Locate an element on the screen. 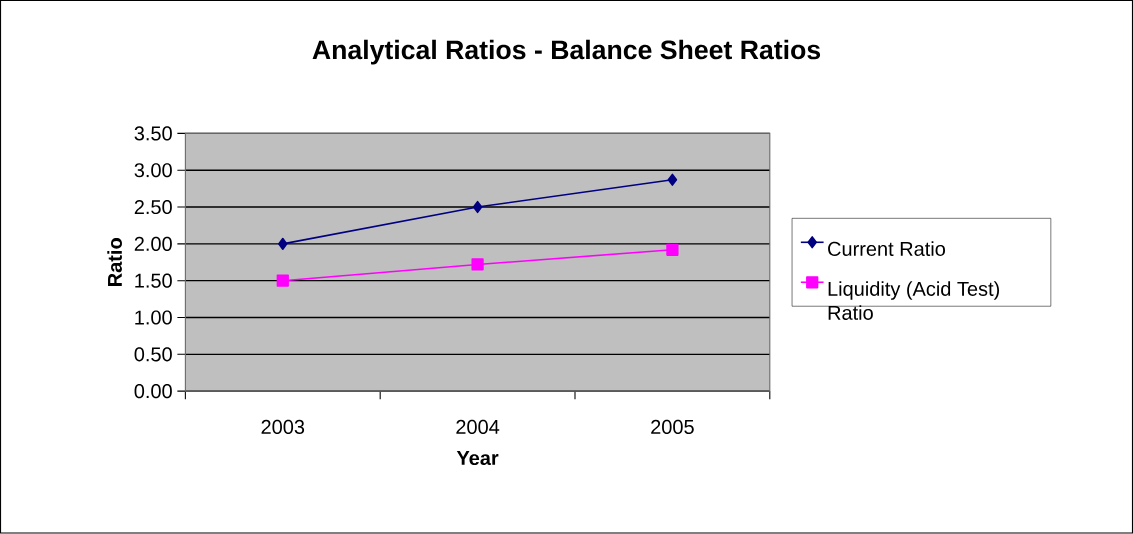  y-tick-label: 3.50 is located at coordinates (153, 133).